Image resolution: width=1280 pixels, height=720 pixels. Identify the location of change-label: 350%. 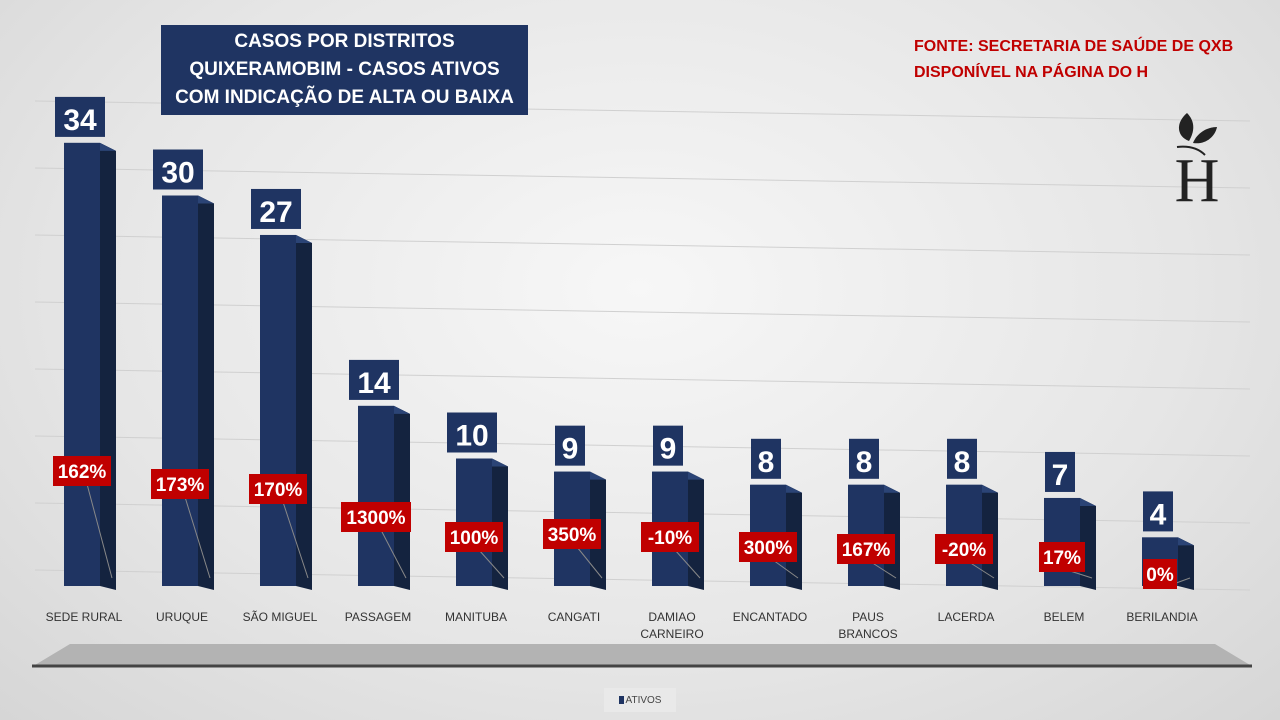
(572, 535).